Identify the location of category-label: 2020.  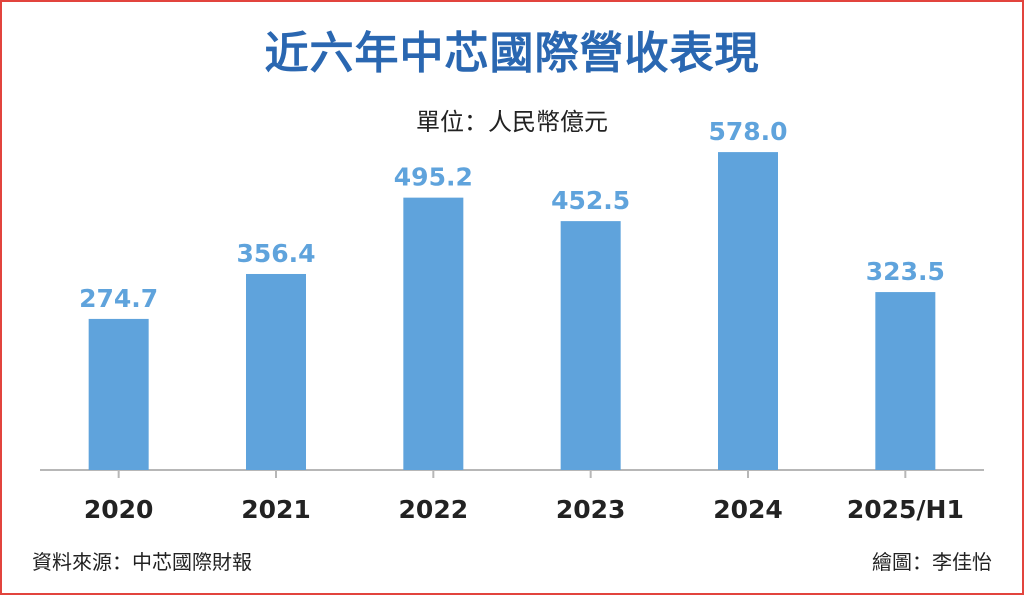
(119, 509).